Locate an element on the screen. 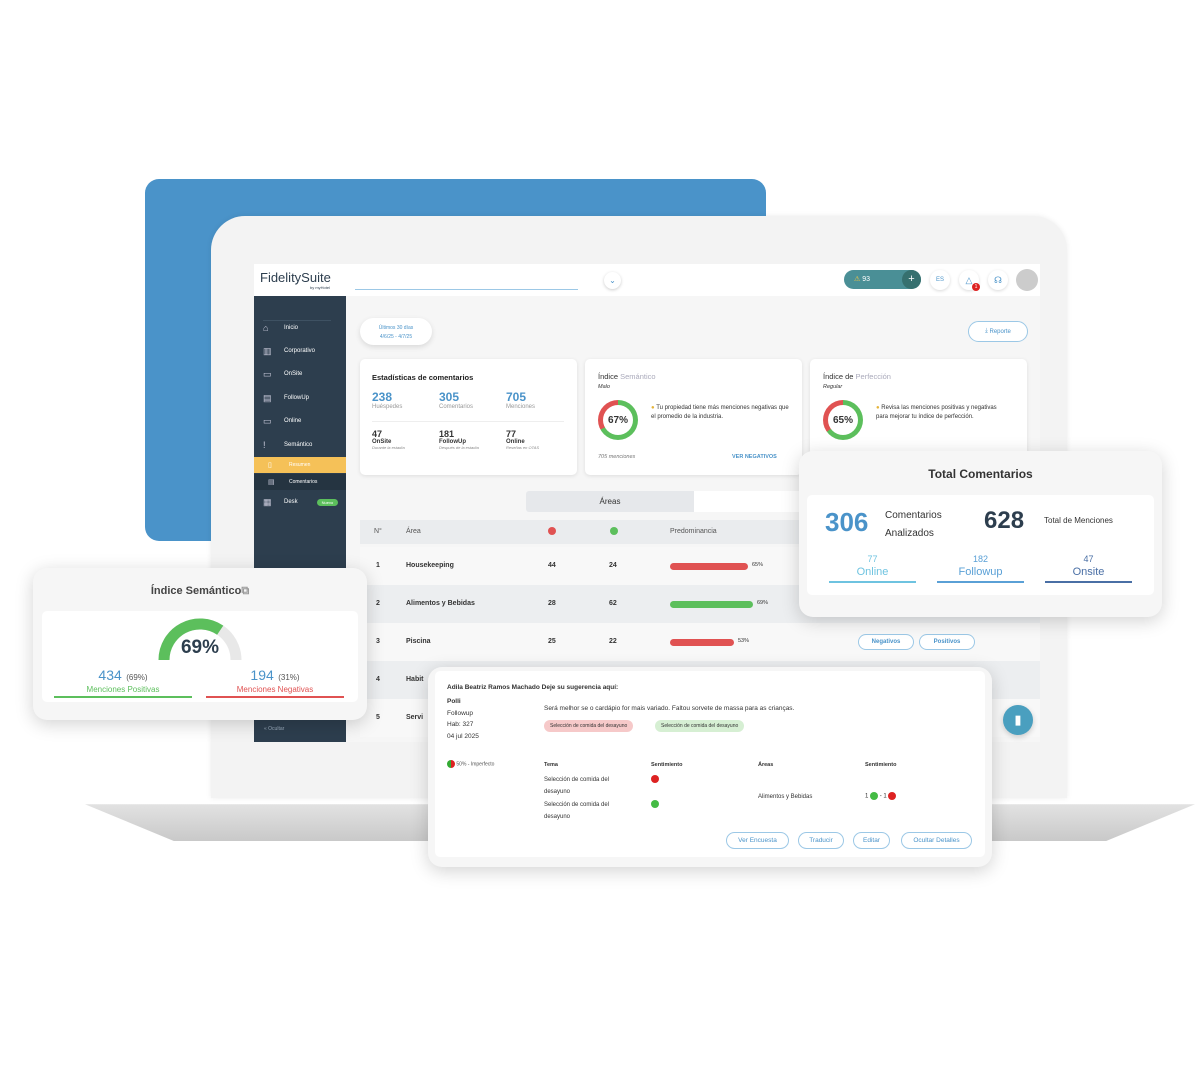  positive-label: Menciones Positivas is located at coordinates (123, 691).